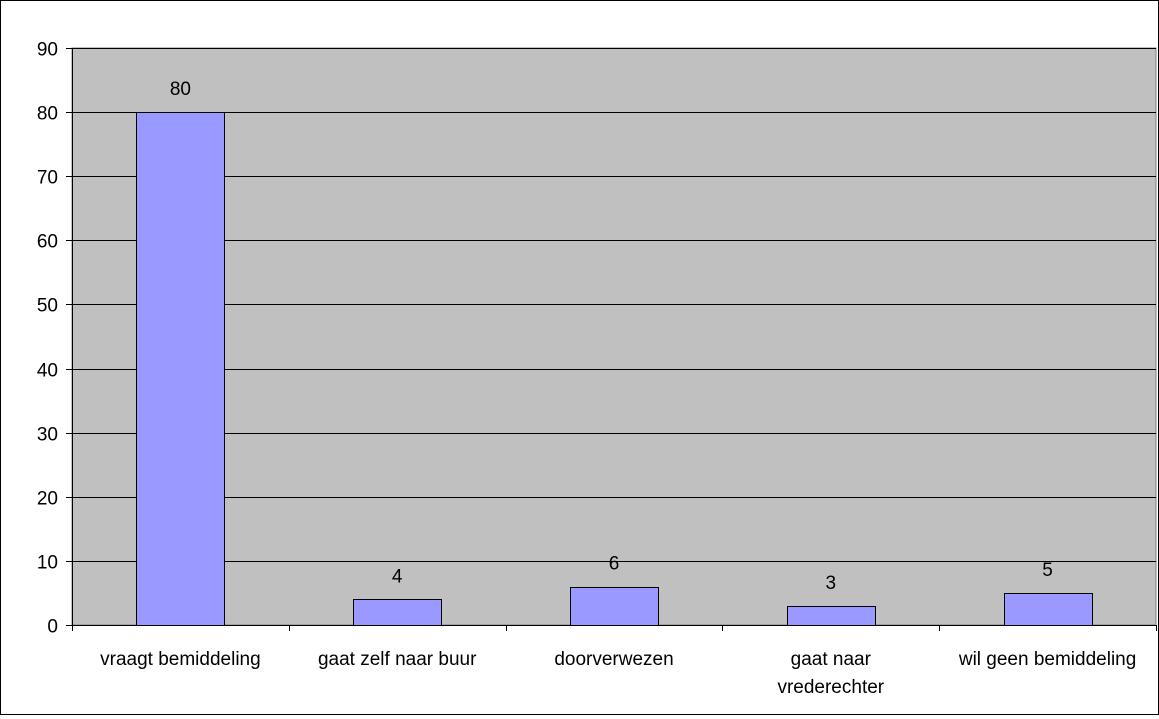  Describe the element at coordinates (397, 659) in the screenshot. I see `x-tick-label: gaat zelf naar buur` at that location.